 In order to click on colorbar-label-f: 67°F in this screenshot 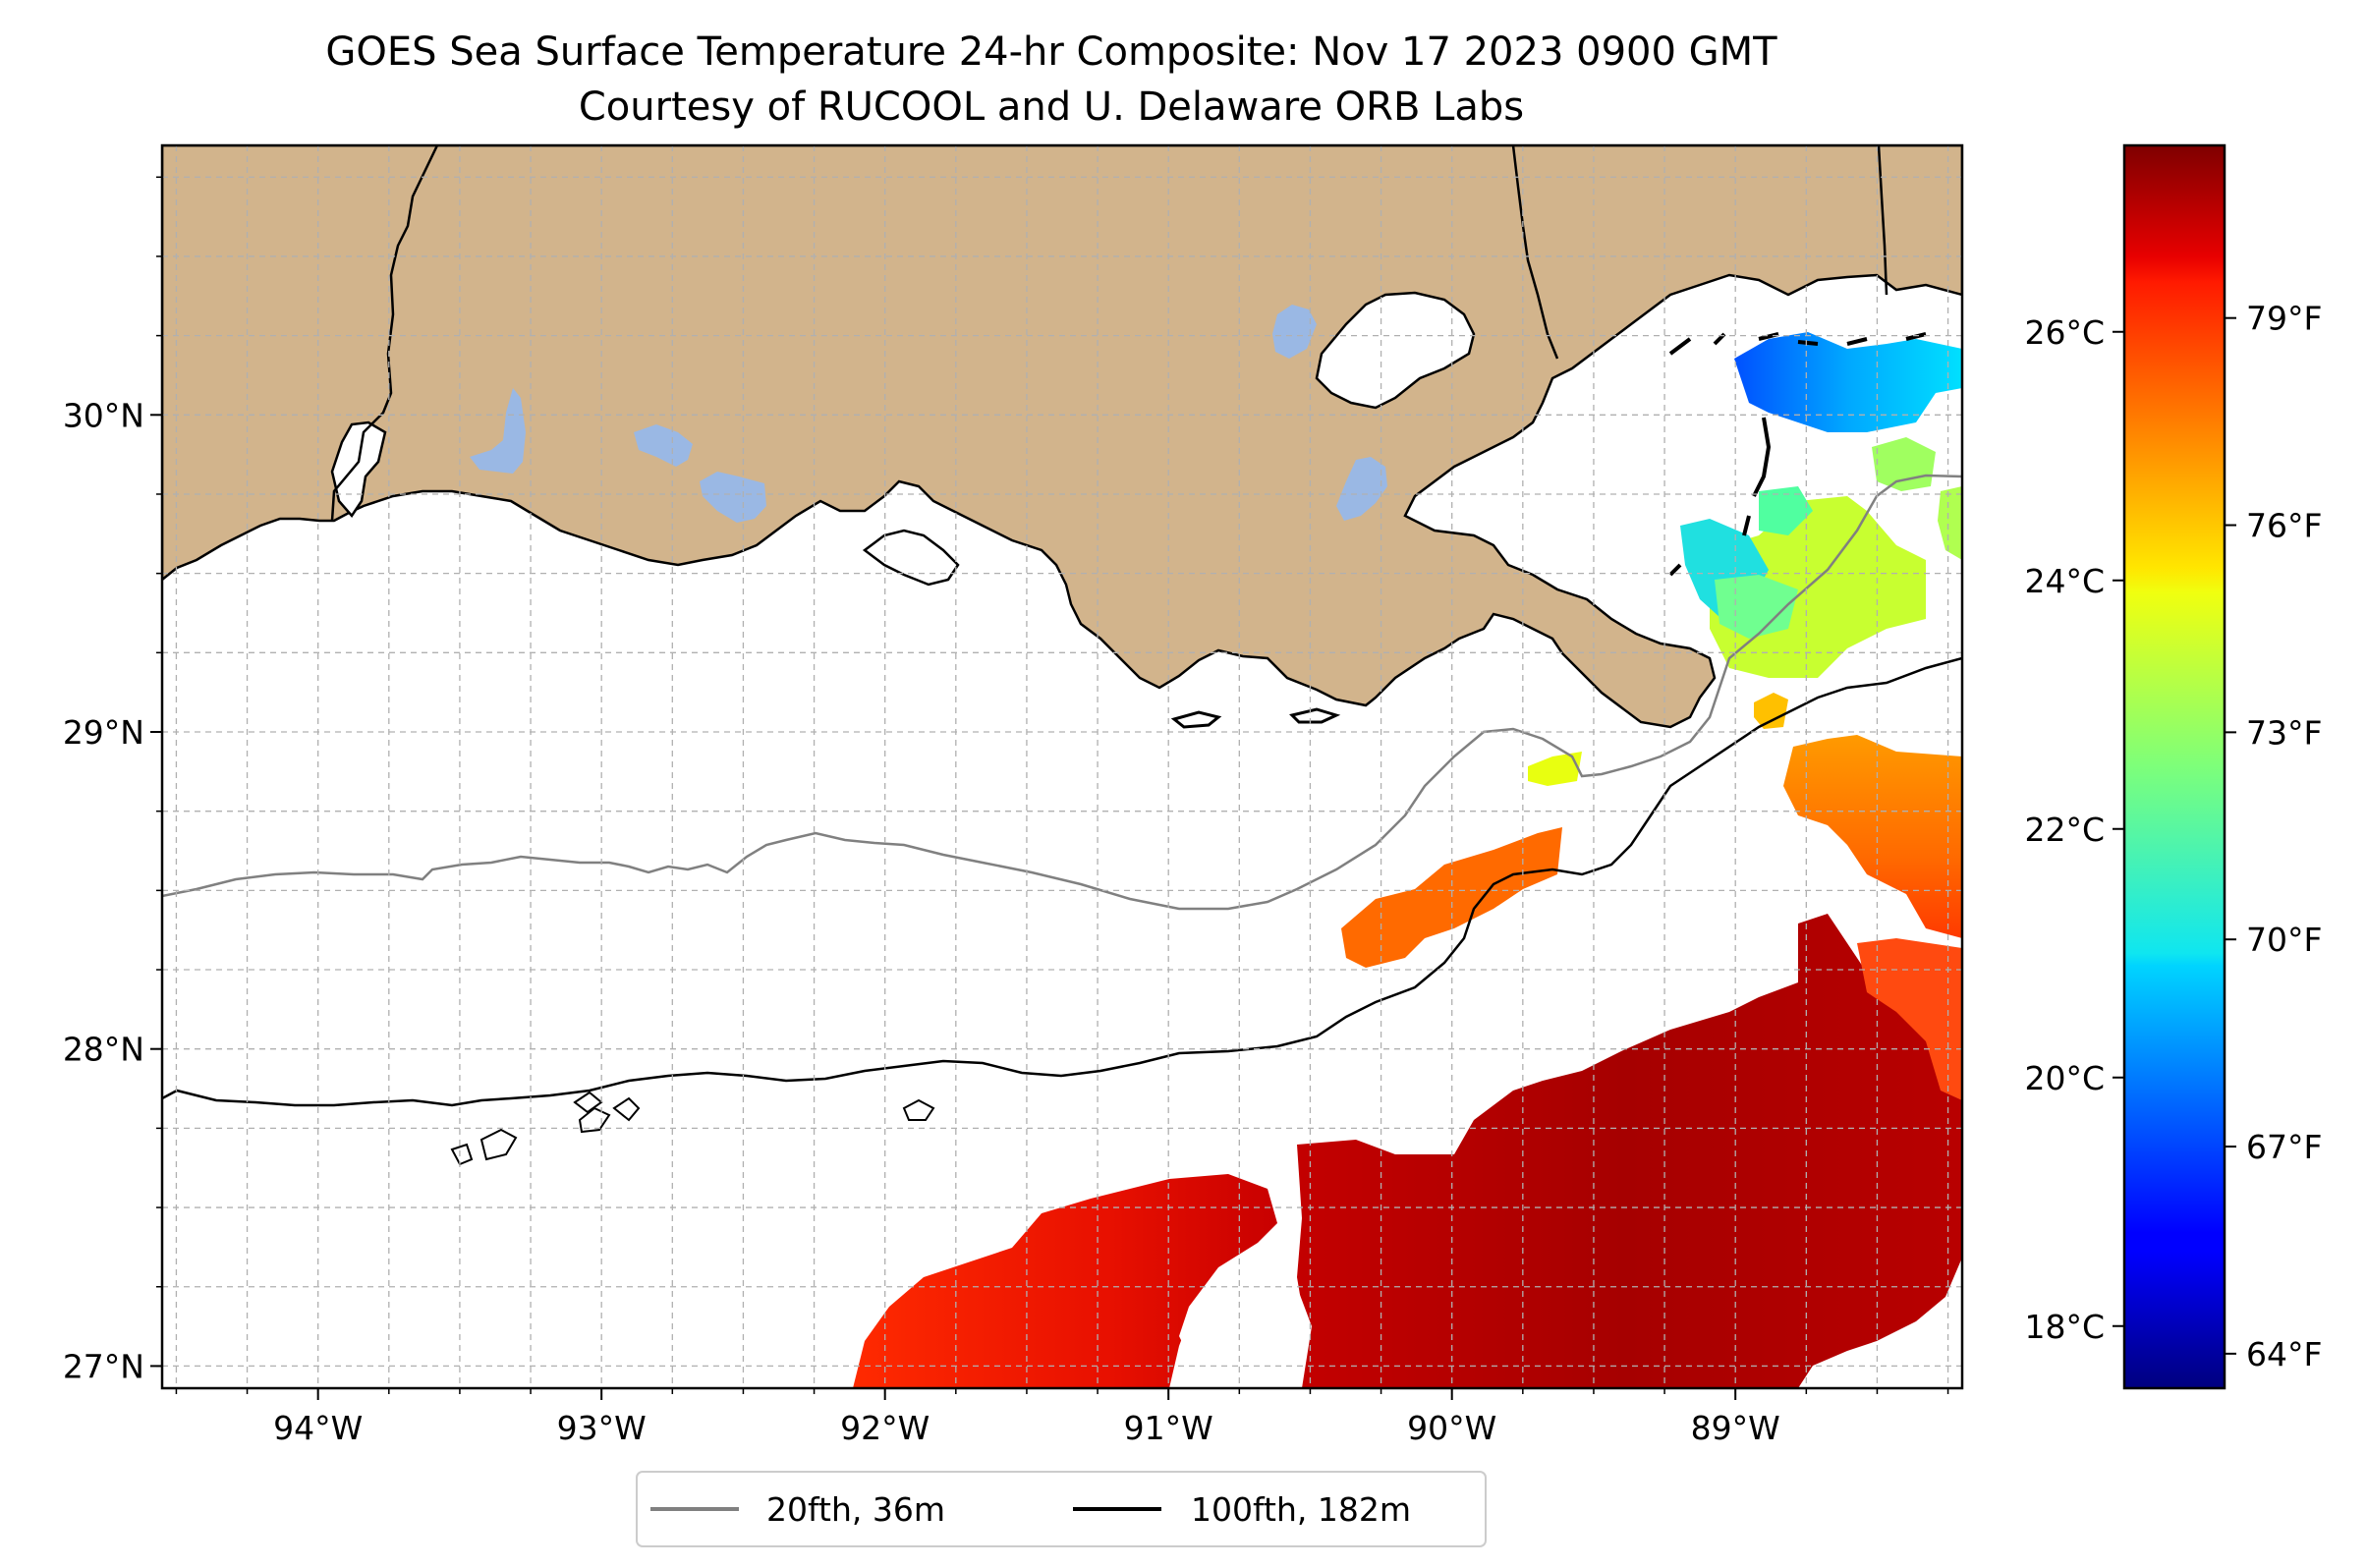, I will do `click(2284, 1147)`.